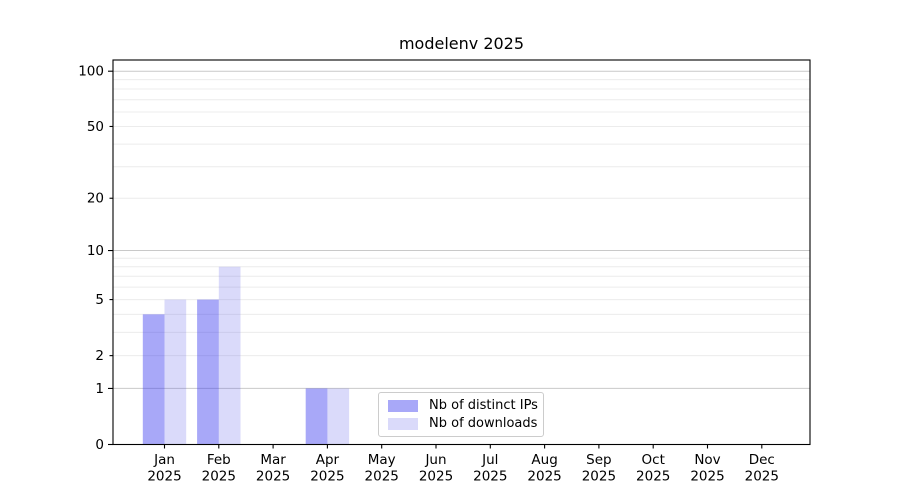 This screenshot has height=500, width=900. What do you see at coordinates (328, 460) in the screenshot?
I see `x-tick-label-month: Apr` at bounding box center [328, 460].